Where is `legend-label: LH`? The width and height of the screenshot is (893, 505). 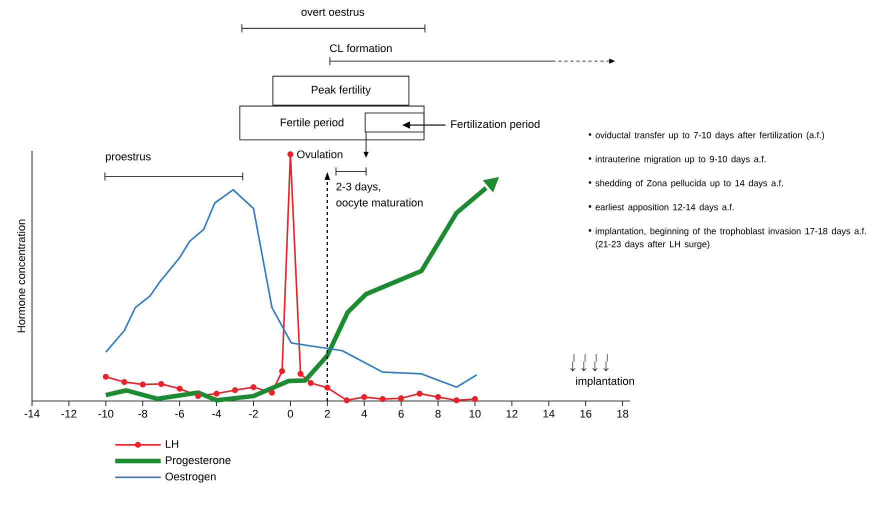 legend-label: LH is located at coordinates (172, 444).